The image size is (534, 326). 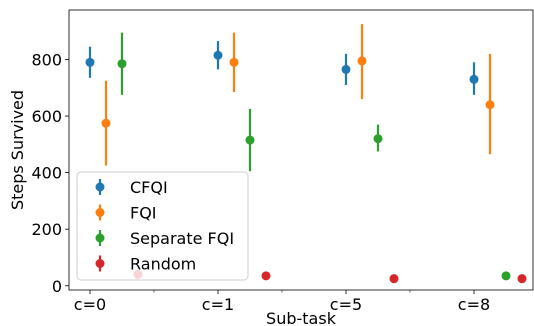 What do you see at coordinates (100, 187) in the screenshot?
I see `legend-marker-cfqi` at bounding box center [100, 187].